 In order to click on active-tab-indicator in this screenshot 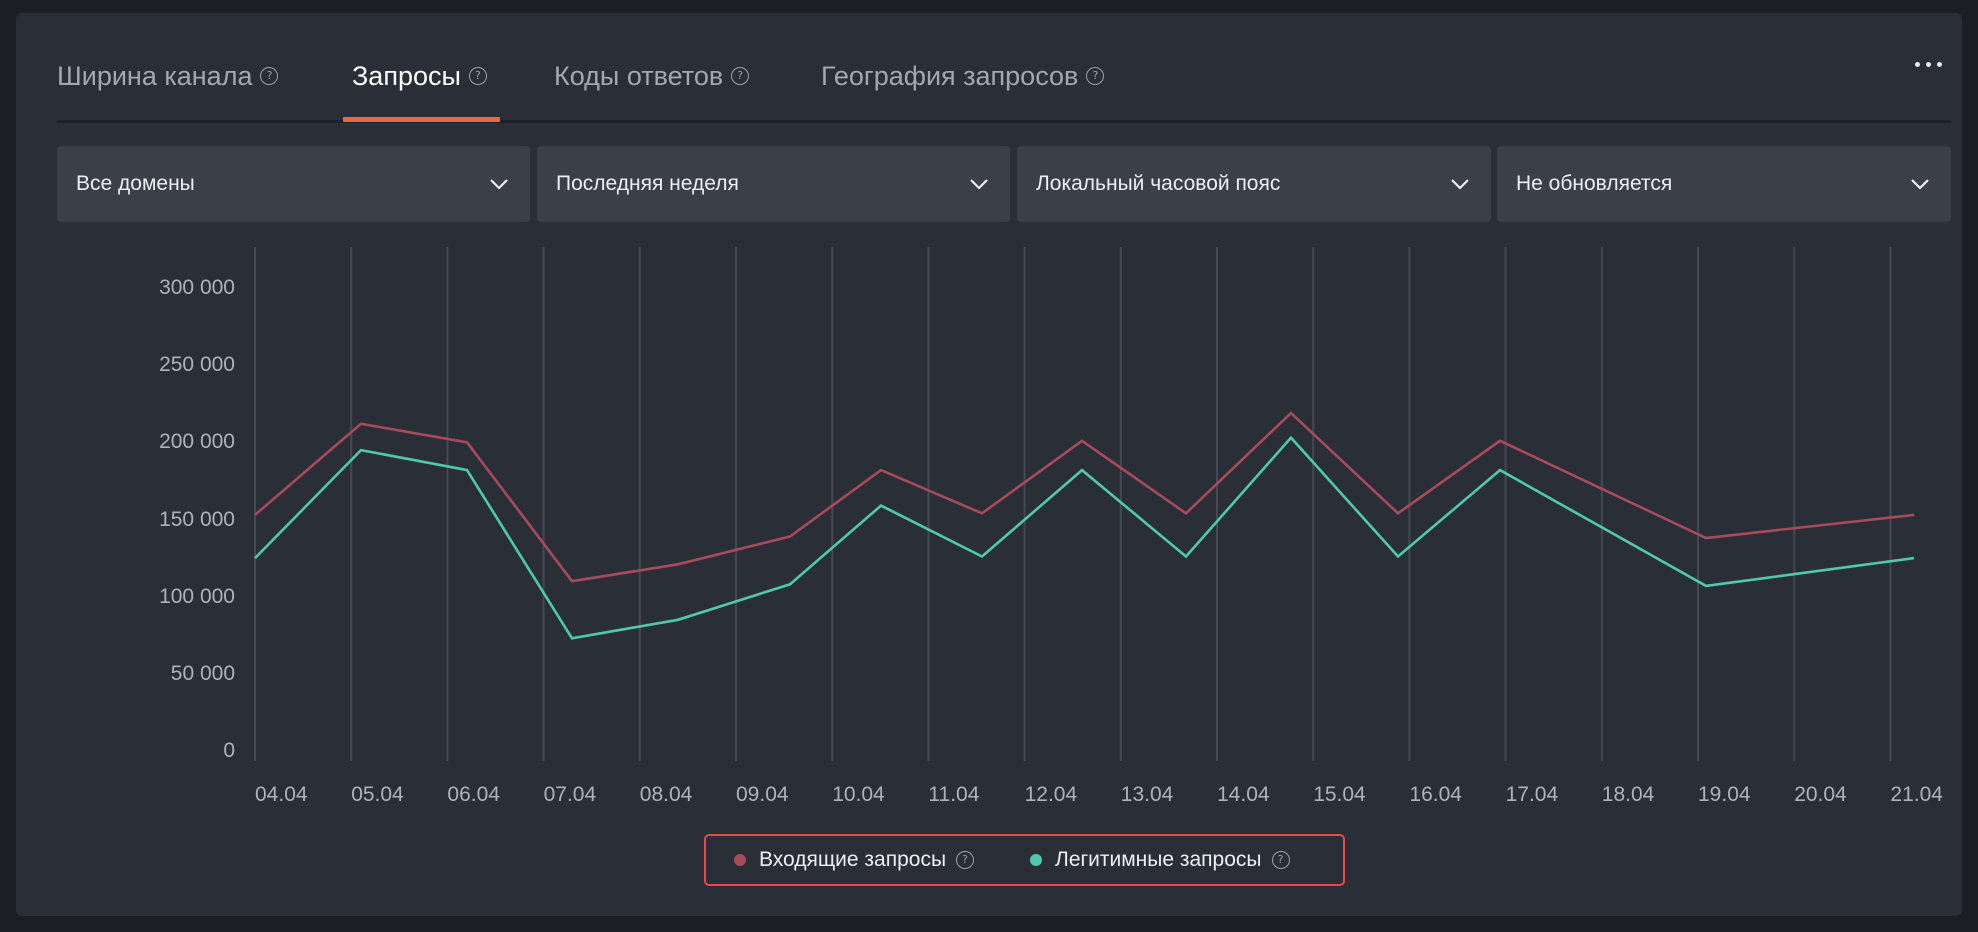, I will do `click(421, 119)`.